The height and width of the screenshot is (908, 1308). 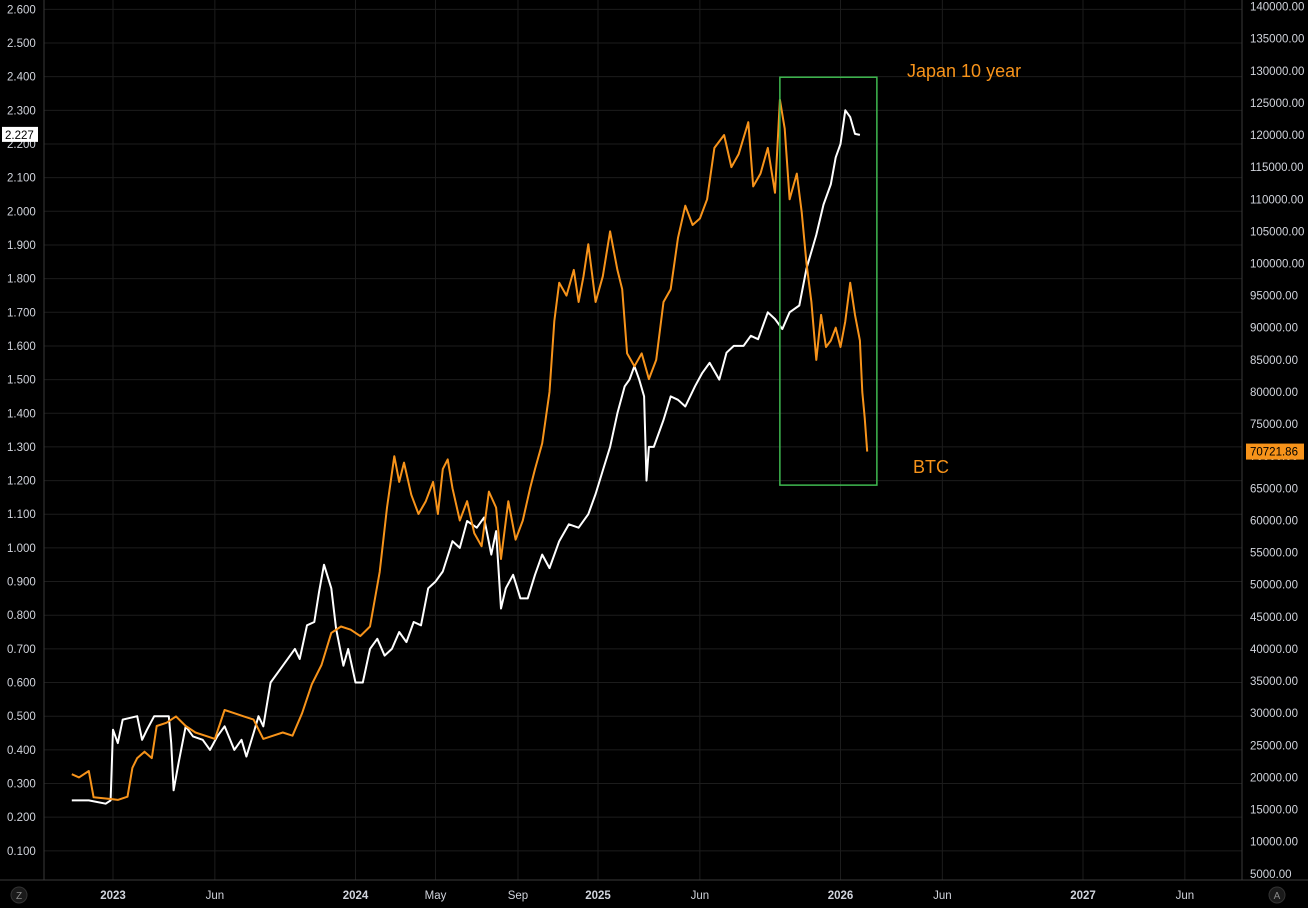 I want to click on left-tick-label: 2.600, so click(x=21, y=10).